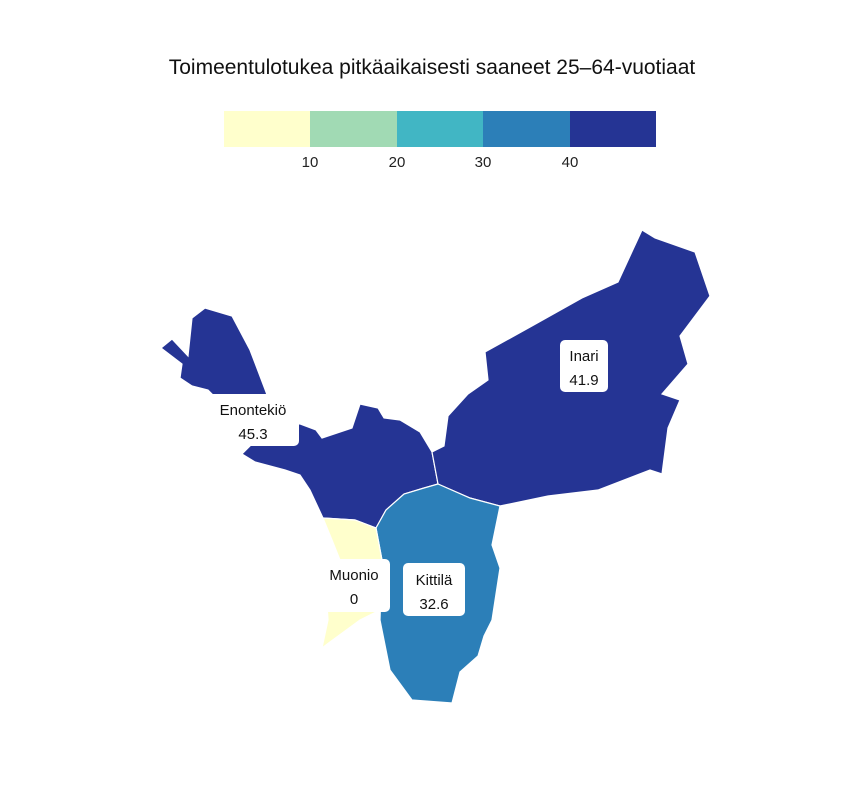 The width and height of the screenshot is (864, 792). Describe the element at coordinates (583, 356) in the screenshot. I see `label-inari-name: Inari` at that location.